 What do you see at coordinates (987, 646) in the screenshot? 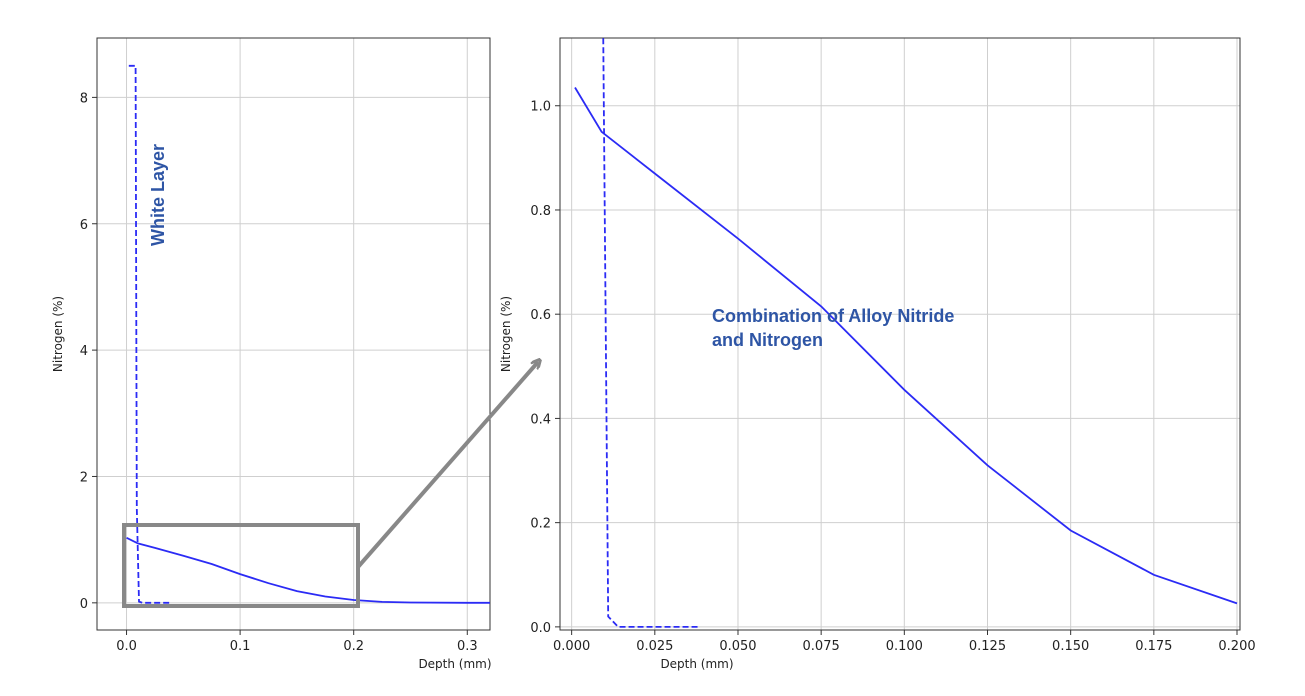
I see `x-tick-label: 0.125` at bounding box center [987, 646].